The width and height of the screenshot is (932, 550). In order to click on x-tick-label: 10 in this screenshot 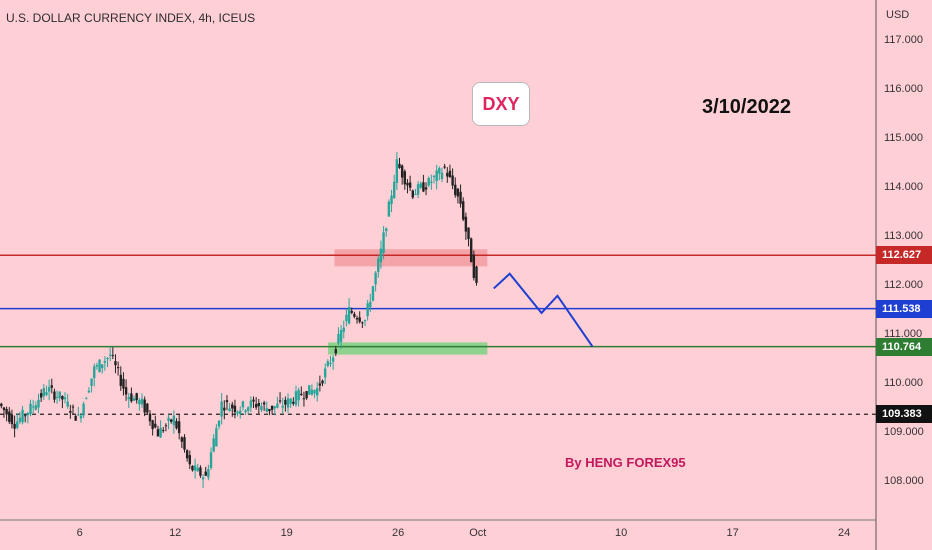, I will do `click(621, 533)`.